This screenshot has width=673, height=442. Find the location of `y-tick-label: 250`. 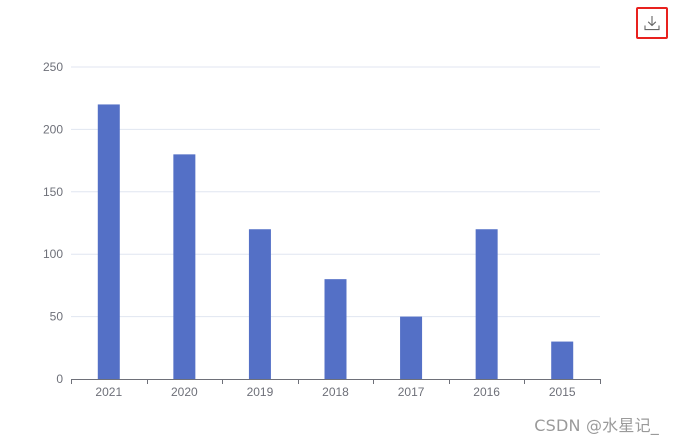

y-tick-label: 250 is located at coordinates (53, 67).